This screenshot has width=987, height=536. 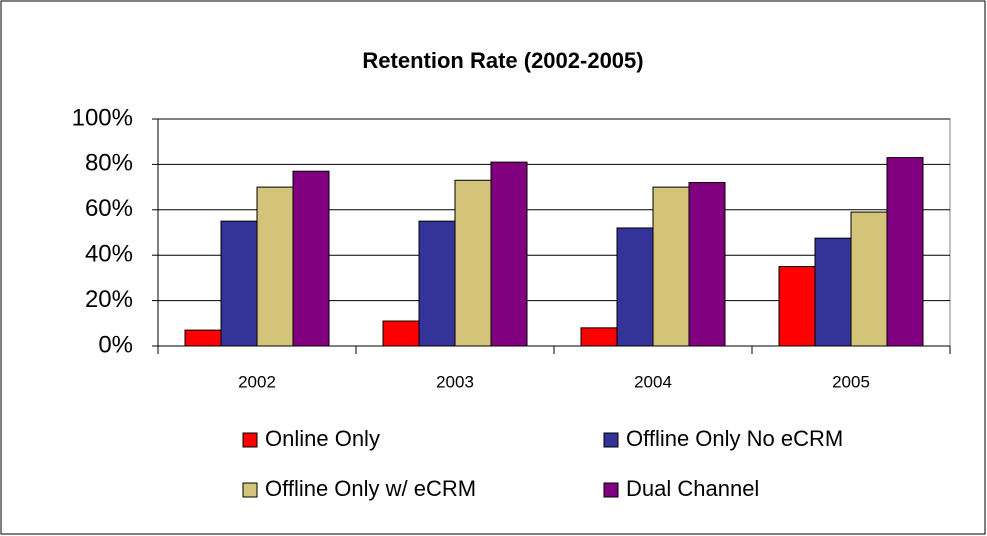 What do you see at coordinates (455, 381) in the screenshot?
I see `x-tick-label: 2003` at bounding box center [455, 381].